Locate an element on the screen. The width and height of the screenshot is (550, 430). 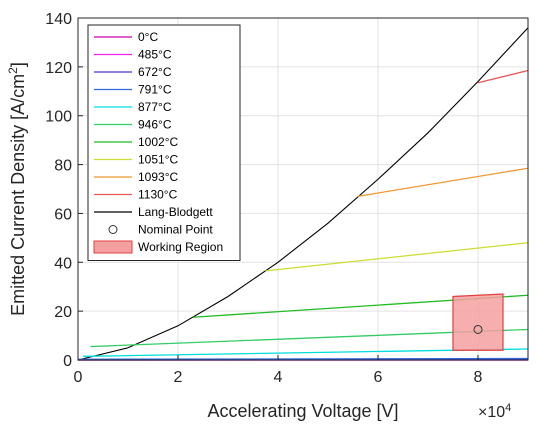
legend-entry-label: 0°C is located at coordinates (148, 37).